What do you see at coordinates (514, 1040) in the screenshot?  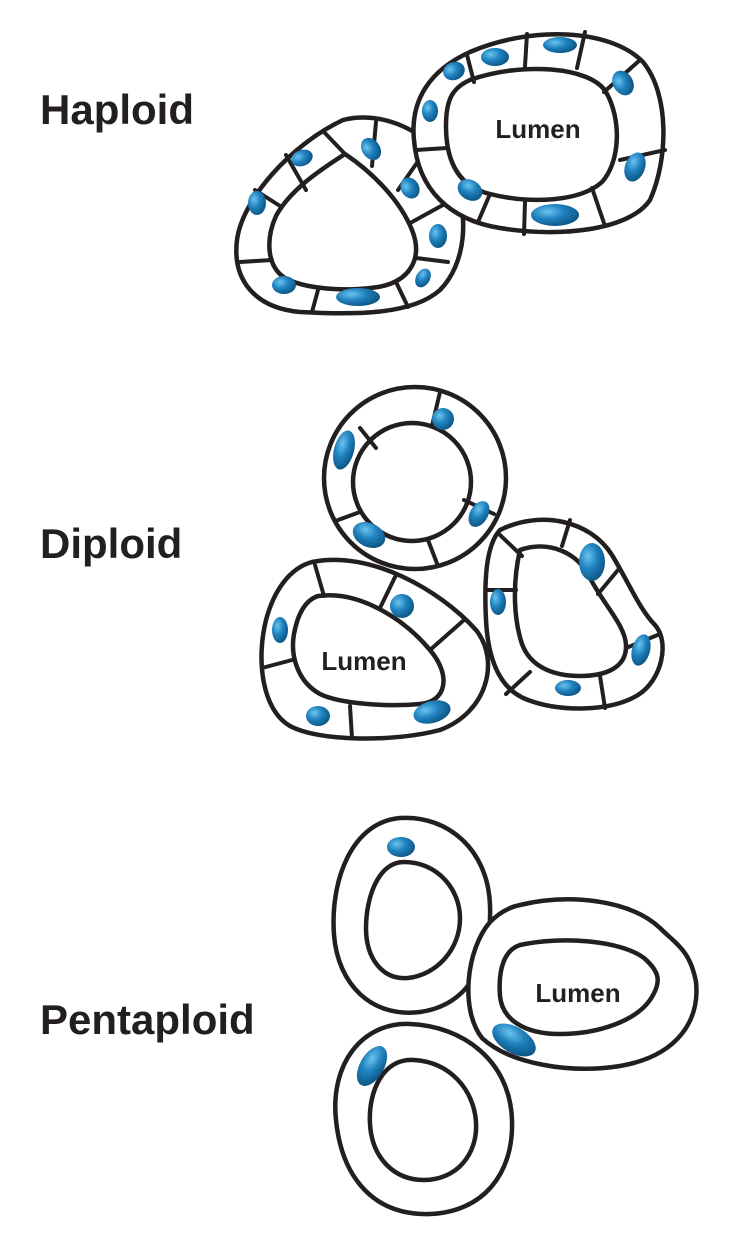 I see `pentaploid-right-nucleus` at bounding box center [514, 1040].